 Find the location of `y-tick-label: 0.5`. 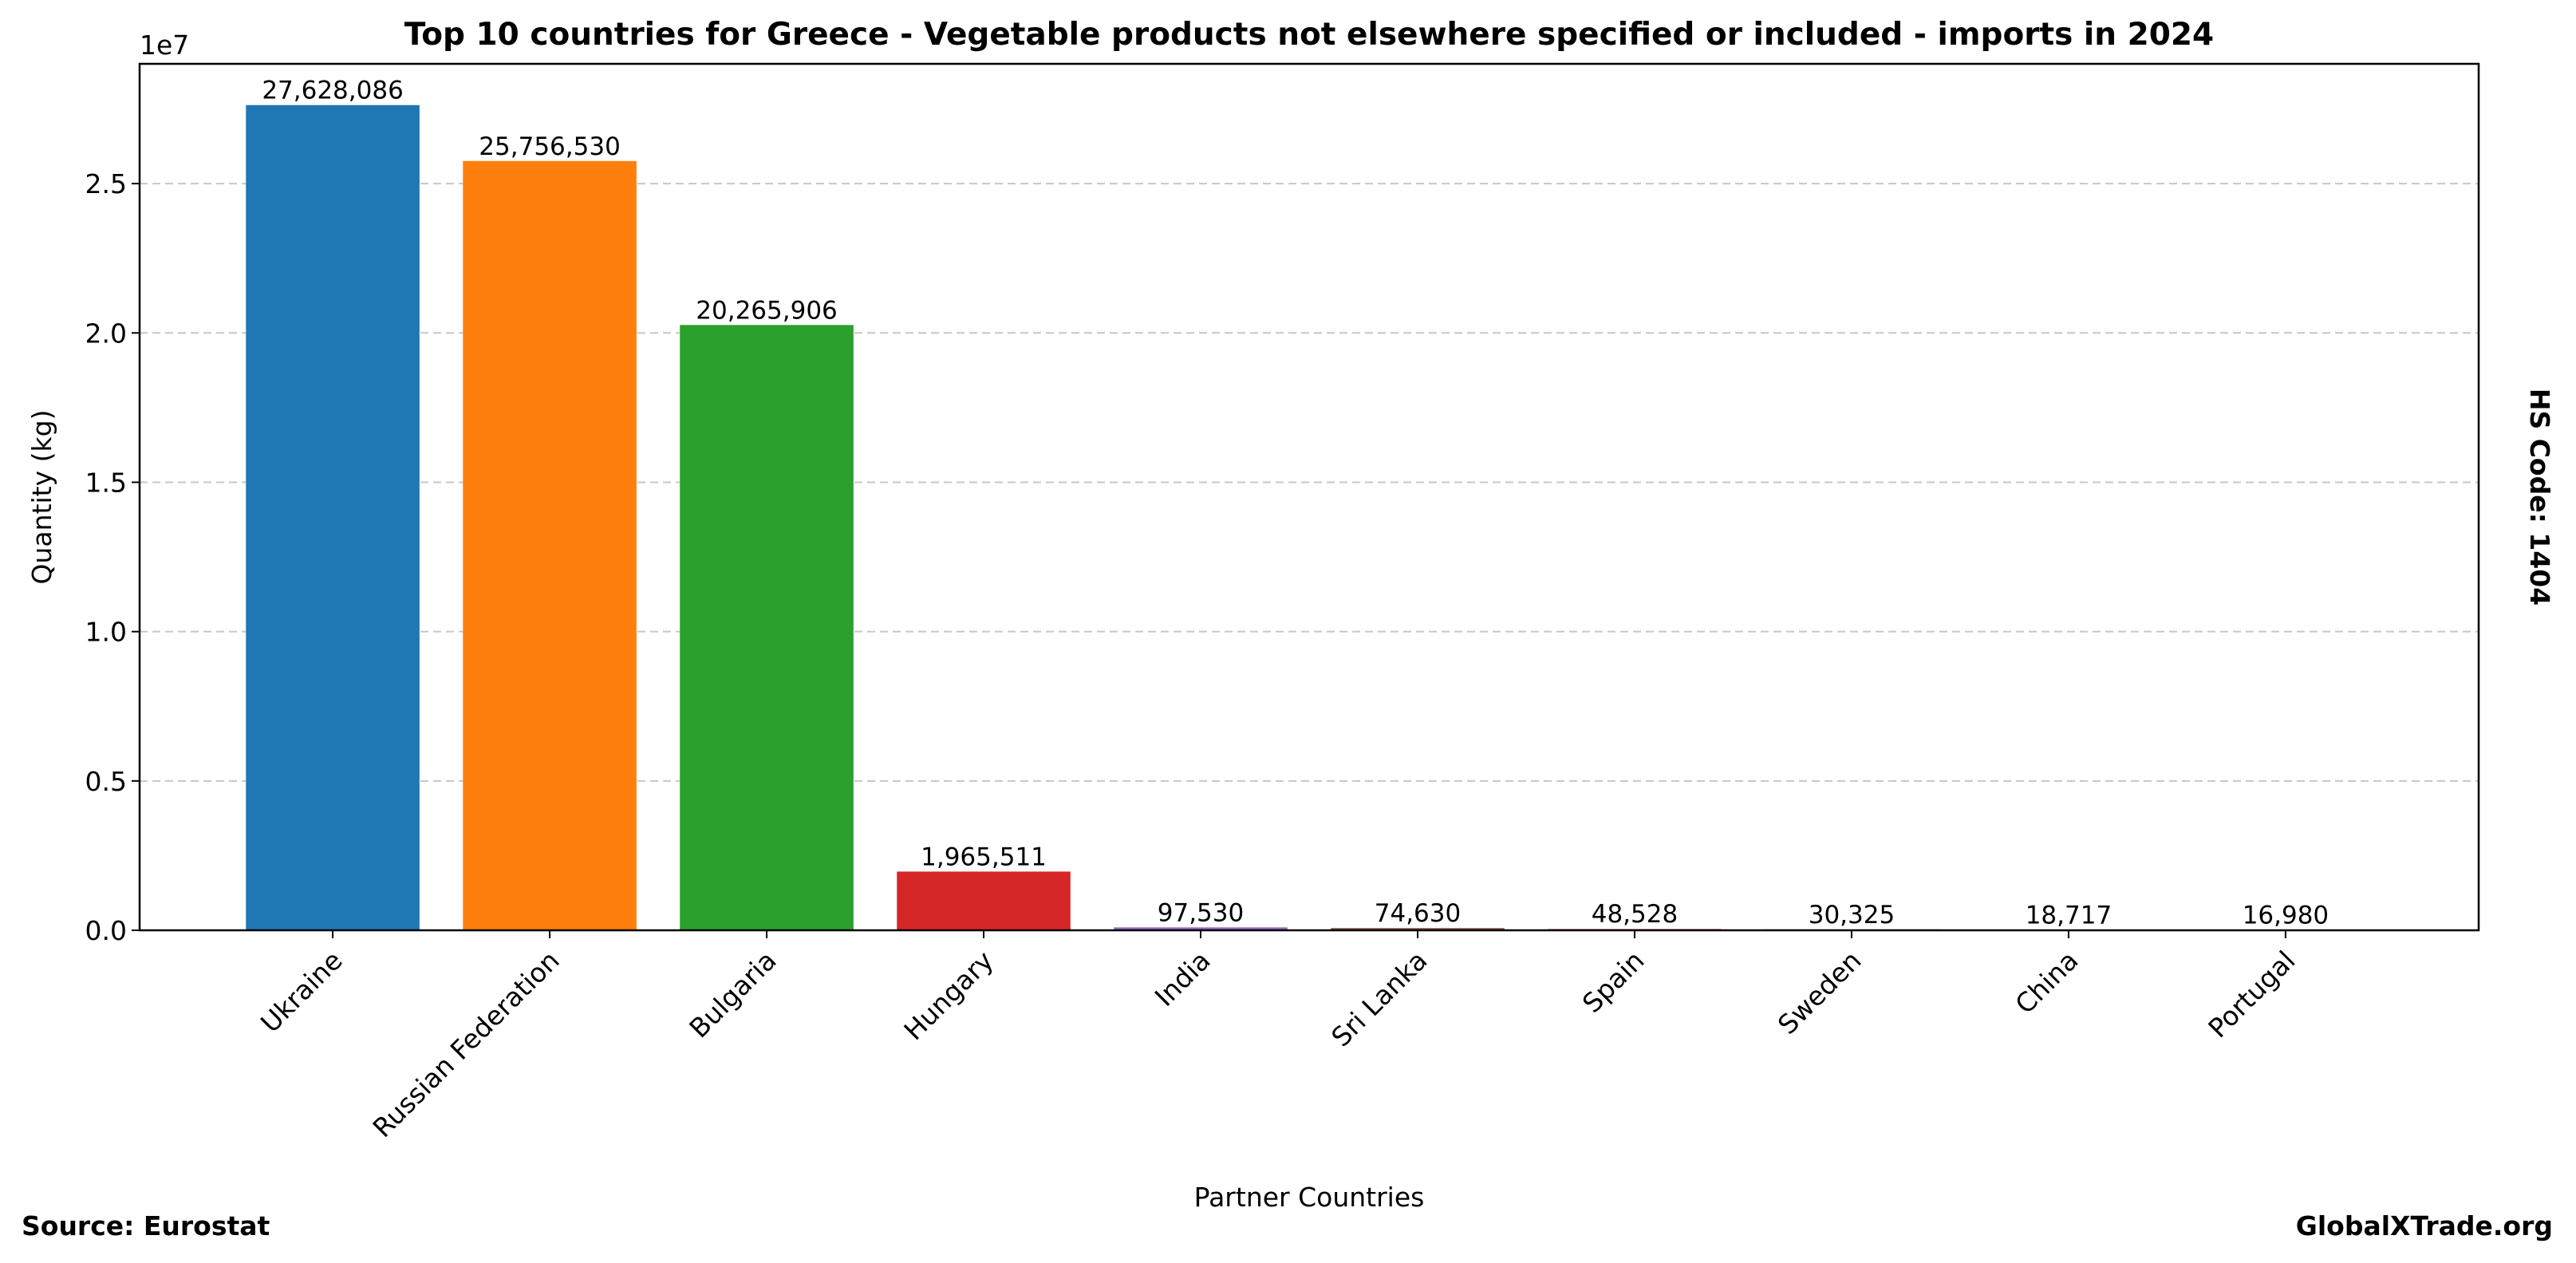

y-tick-label: 0.5 is located at coordinates (106, 781).